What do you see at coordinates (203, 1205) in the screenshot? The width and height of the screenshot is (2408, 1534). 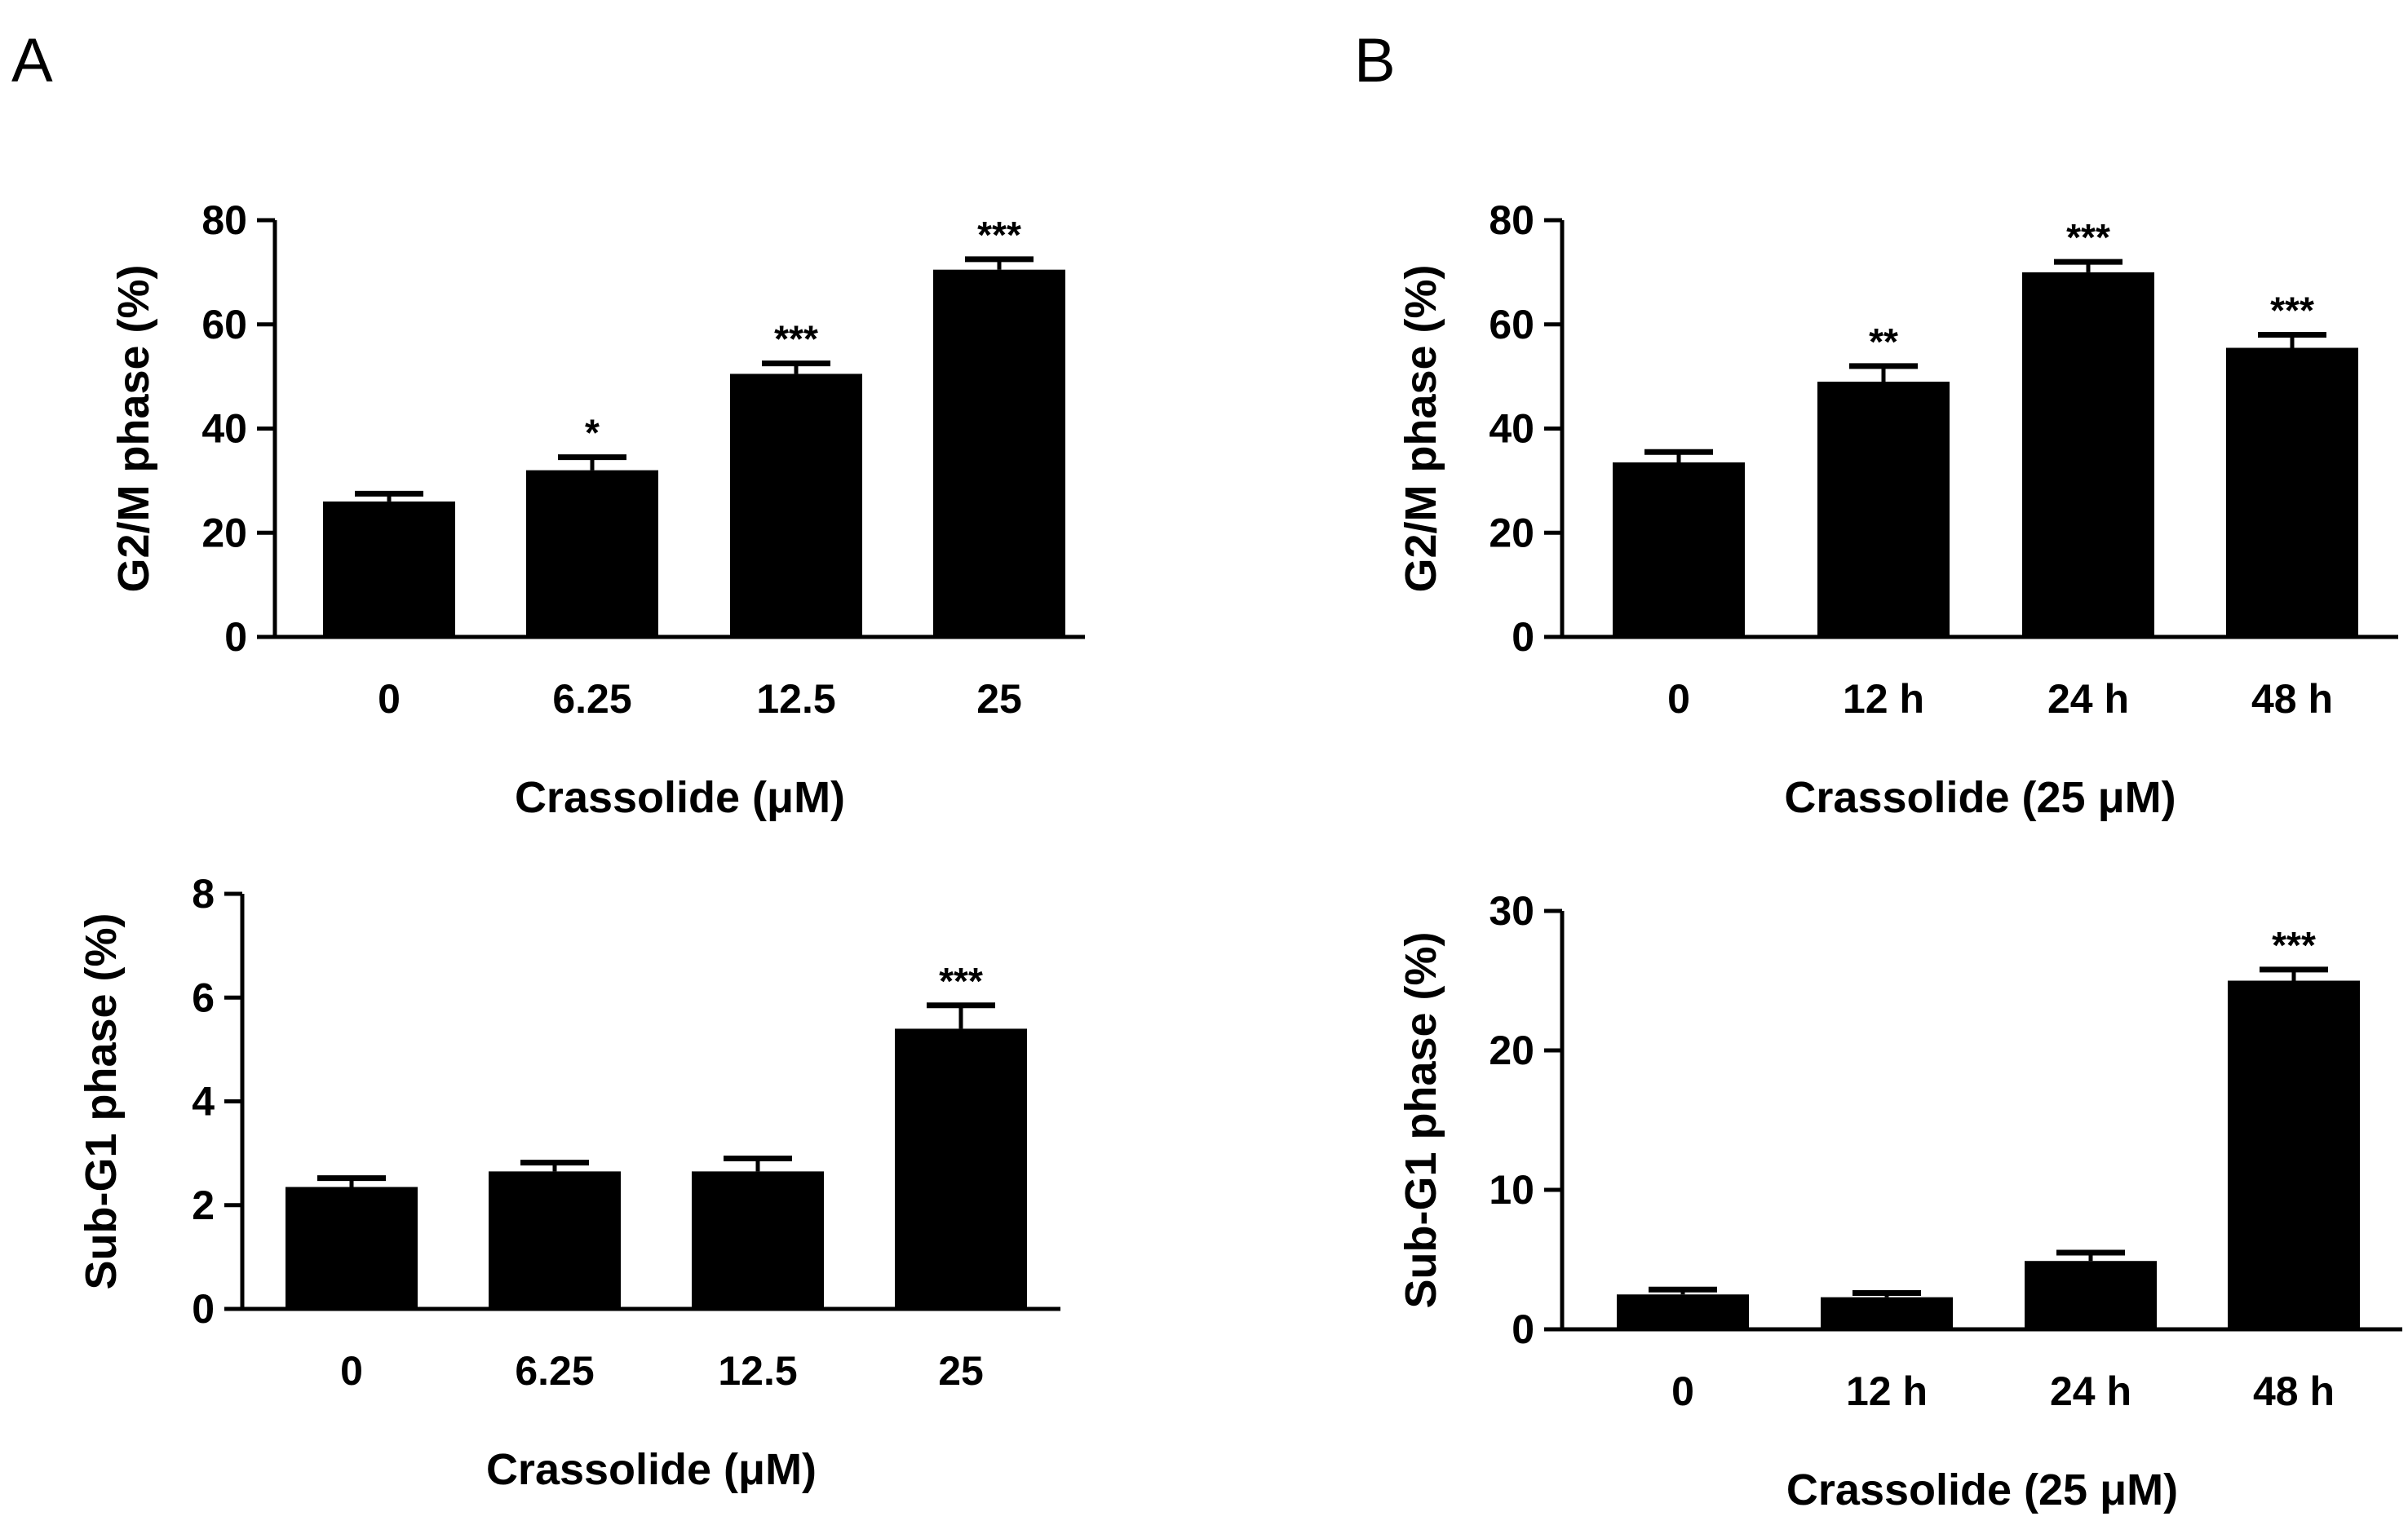 I see `y-tick-label: 2` at bounding box center [203, 1205].